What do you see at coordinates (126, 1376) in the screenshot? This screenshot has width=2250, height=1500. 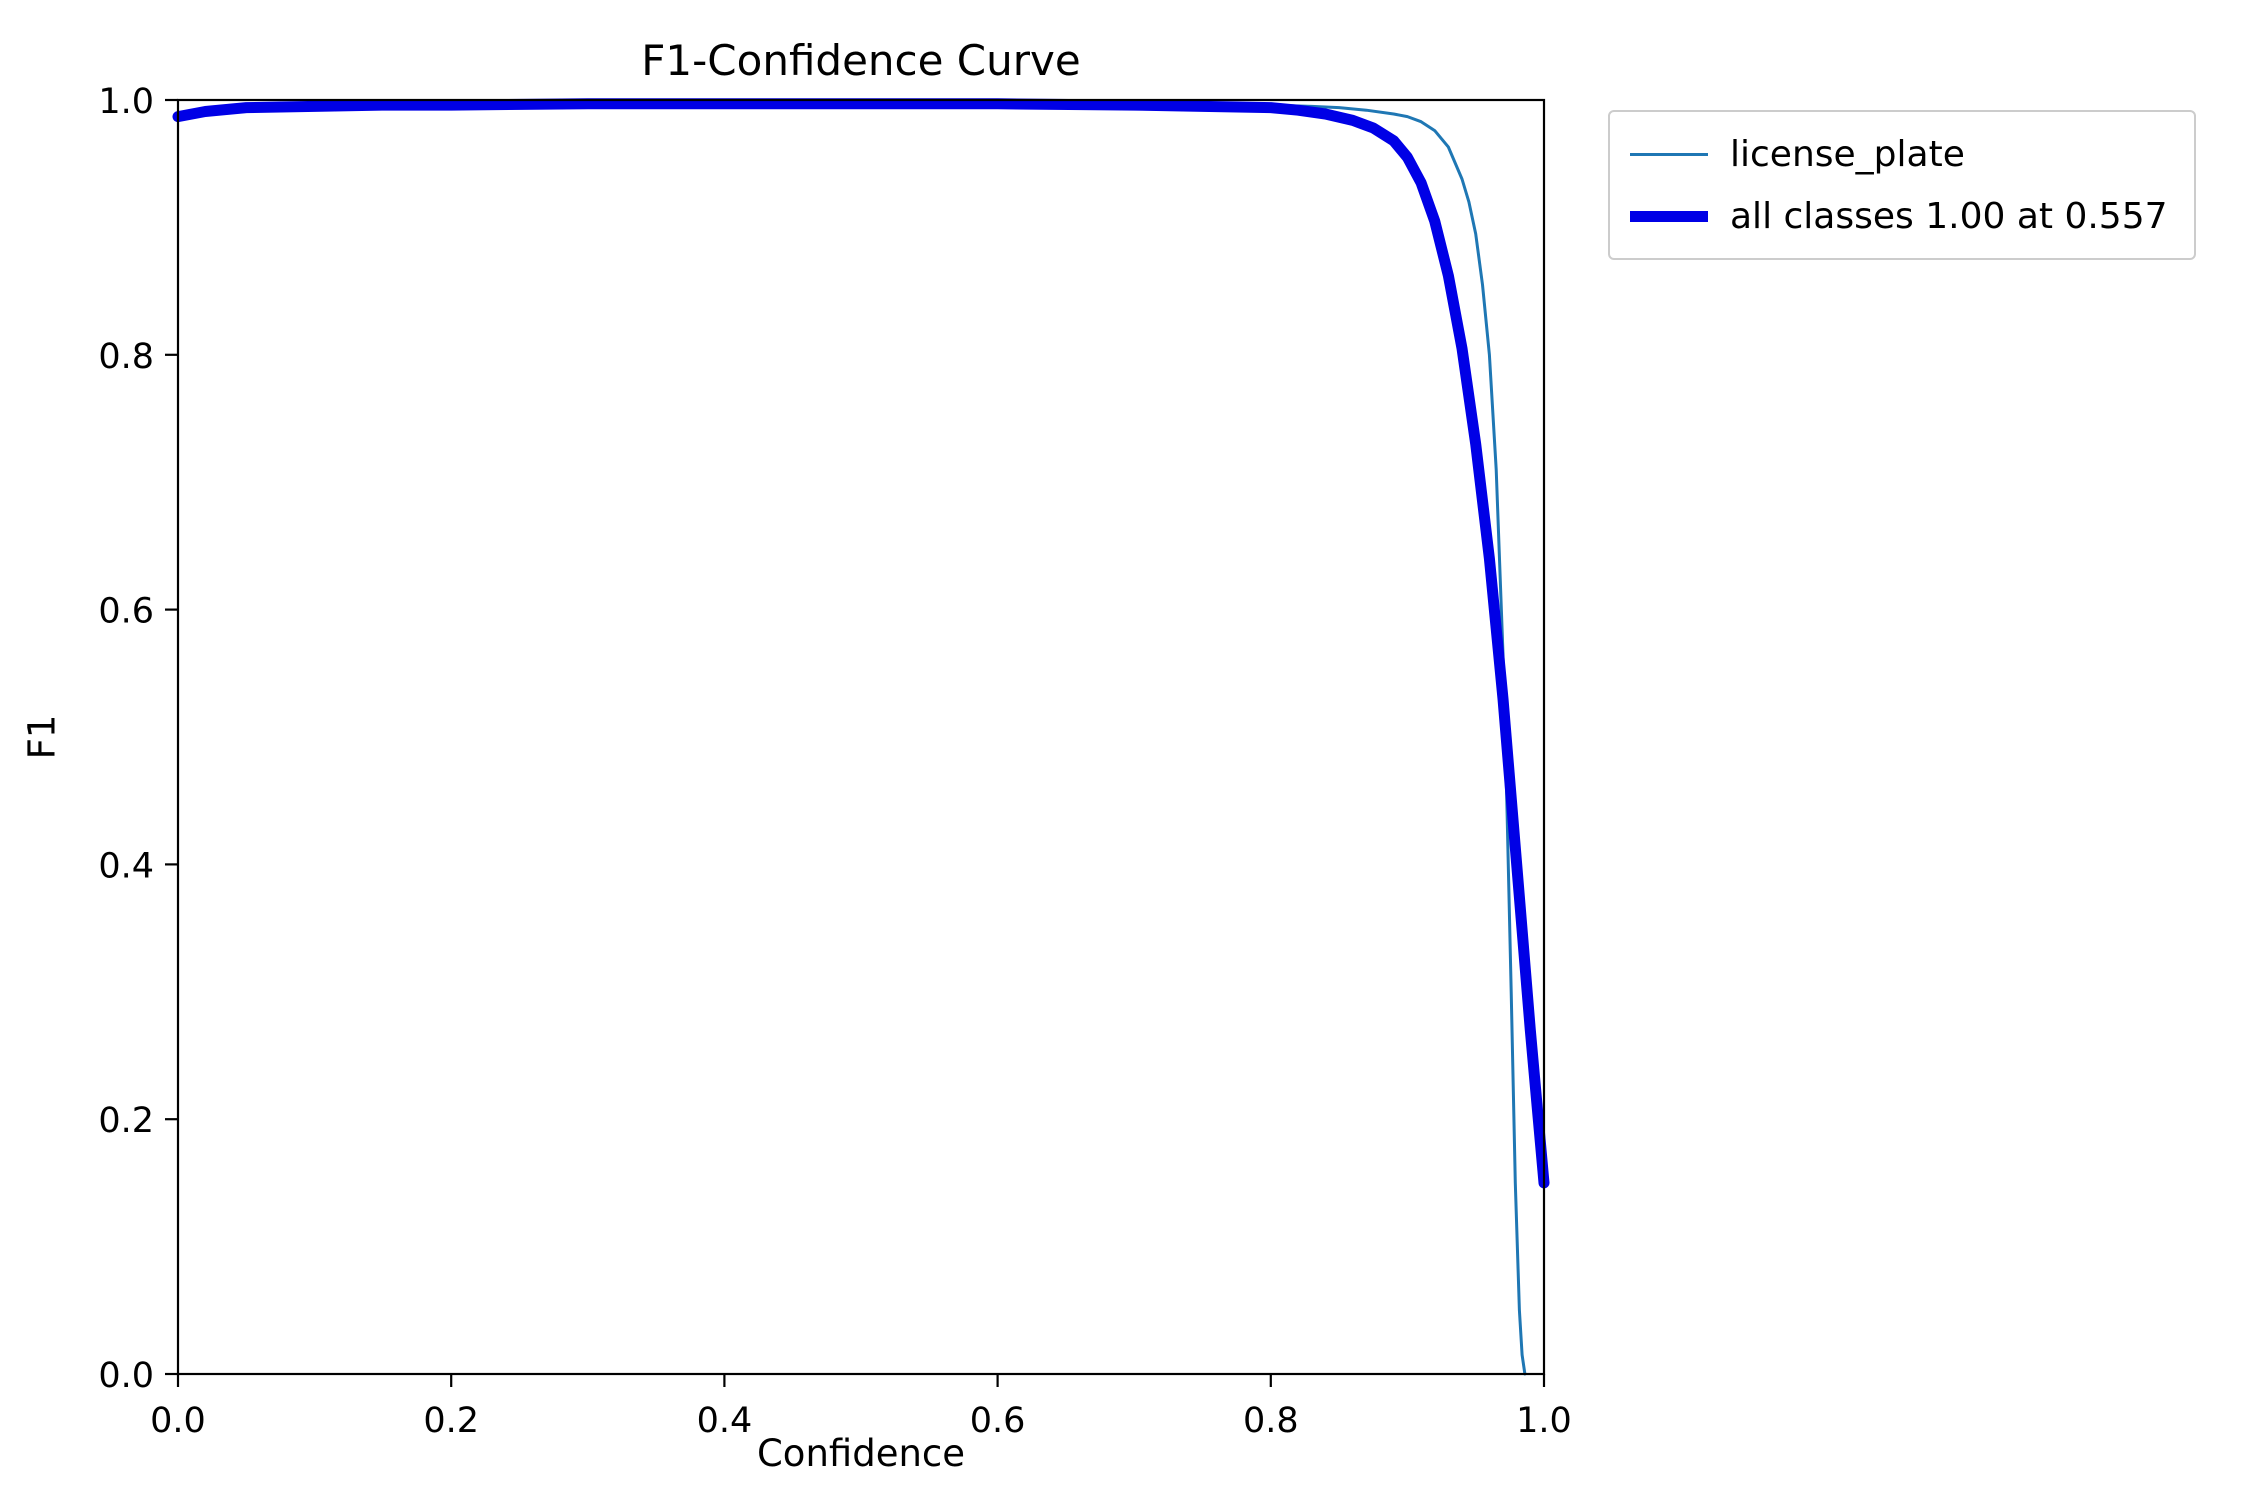 I see `y-tick-label: 0.0` at bounding box center [126, 1376].